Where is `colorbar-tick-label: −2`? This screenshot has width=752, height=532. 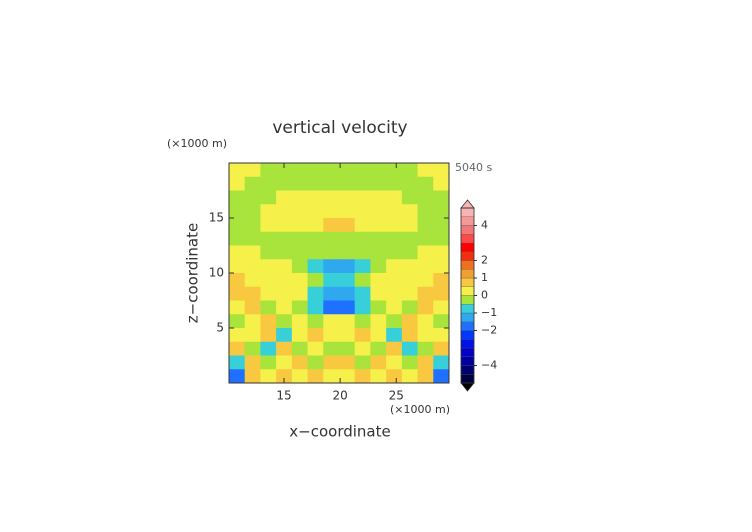
colorbar-tick-label: −2 is located at coordinates (489, 330).